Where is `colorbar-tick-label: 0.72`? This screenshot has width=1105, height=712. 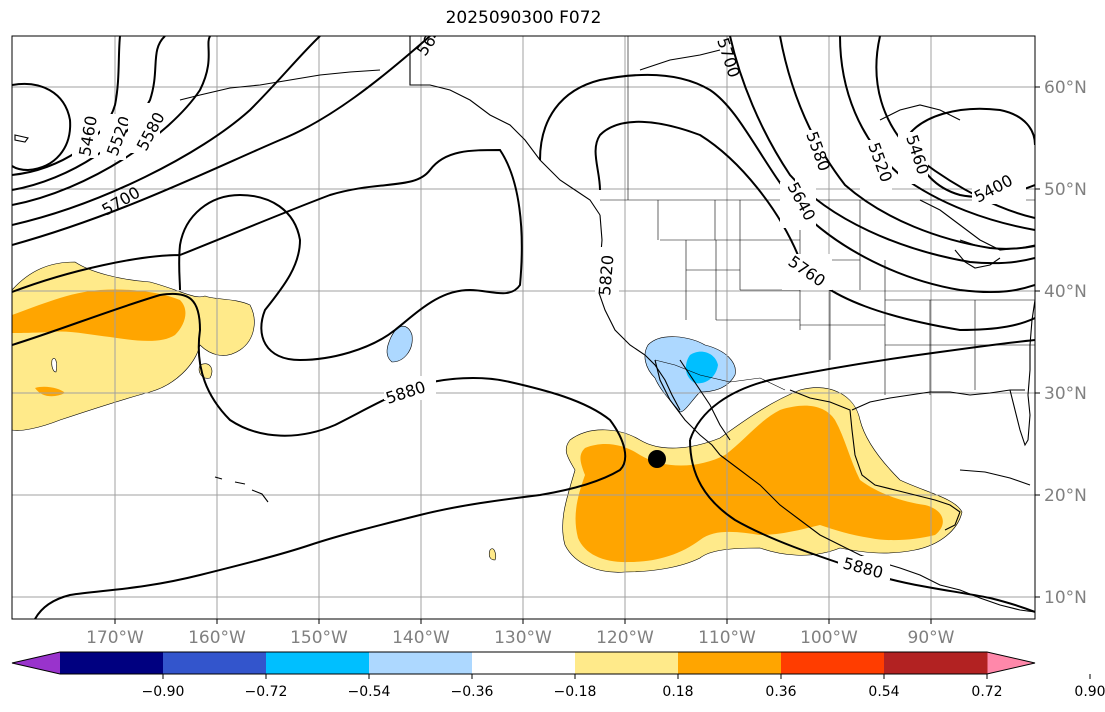
colorbar-tick-label: 0.72 is located at coordinates (986, 692).